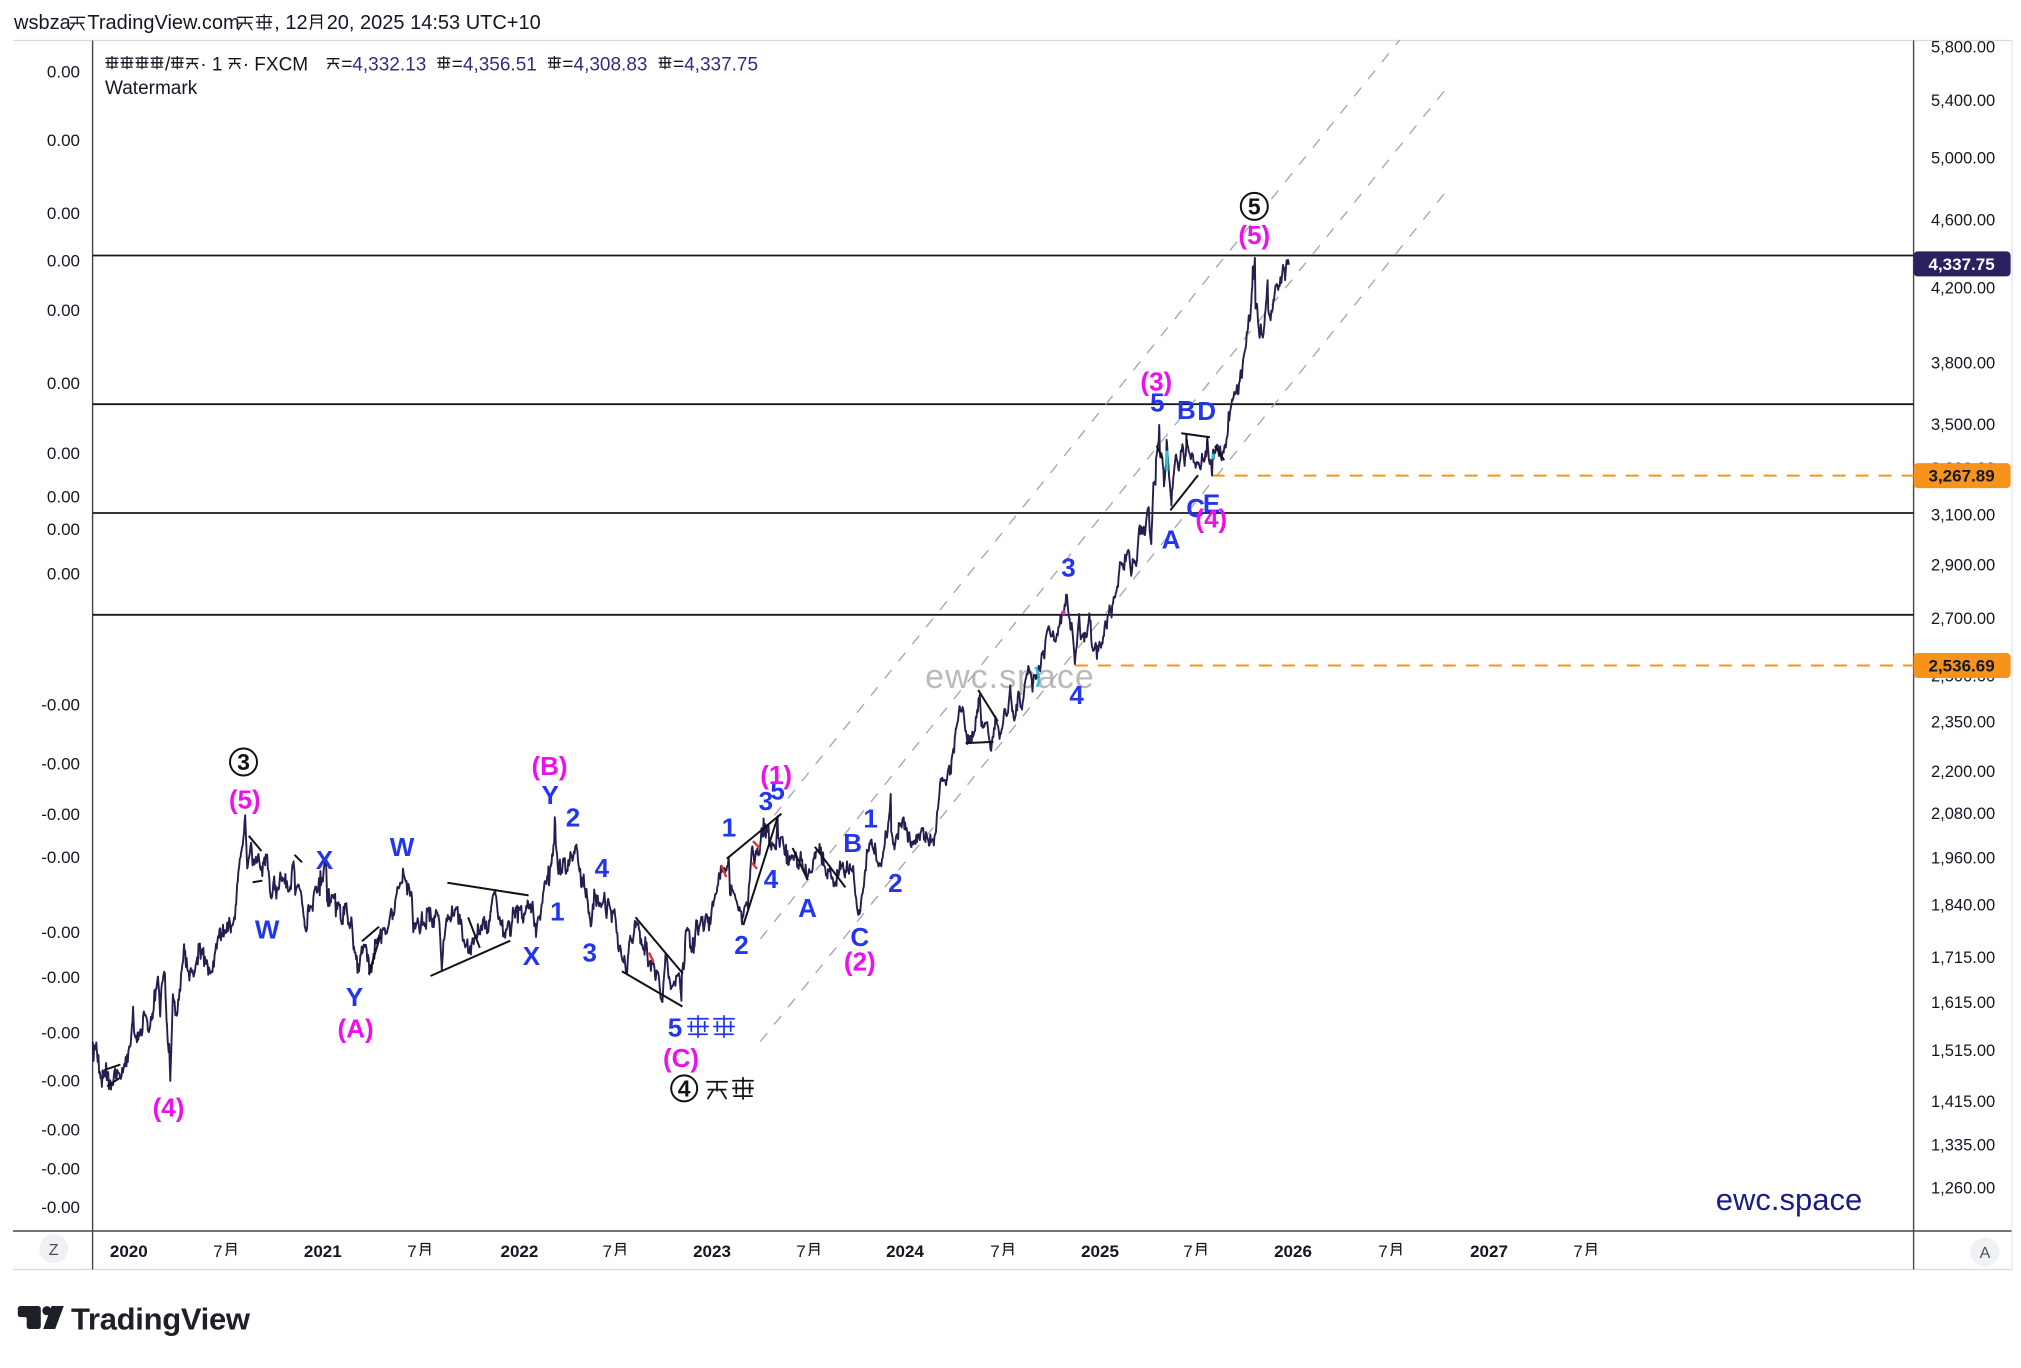 Image resolution: width=2021 pixels, height=1368 pixels. Describe the element at coordinates (1156, 381) in the screenshot. I see `svg-text: (3)` at that location.